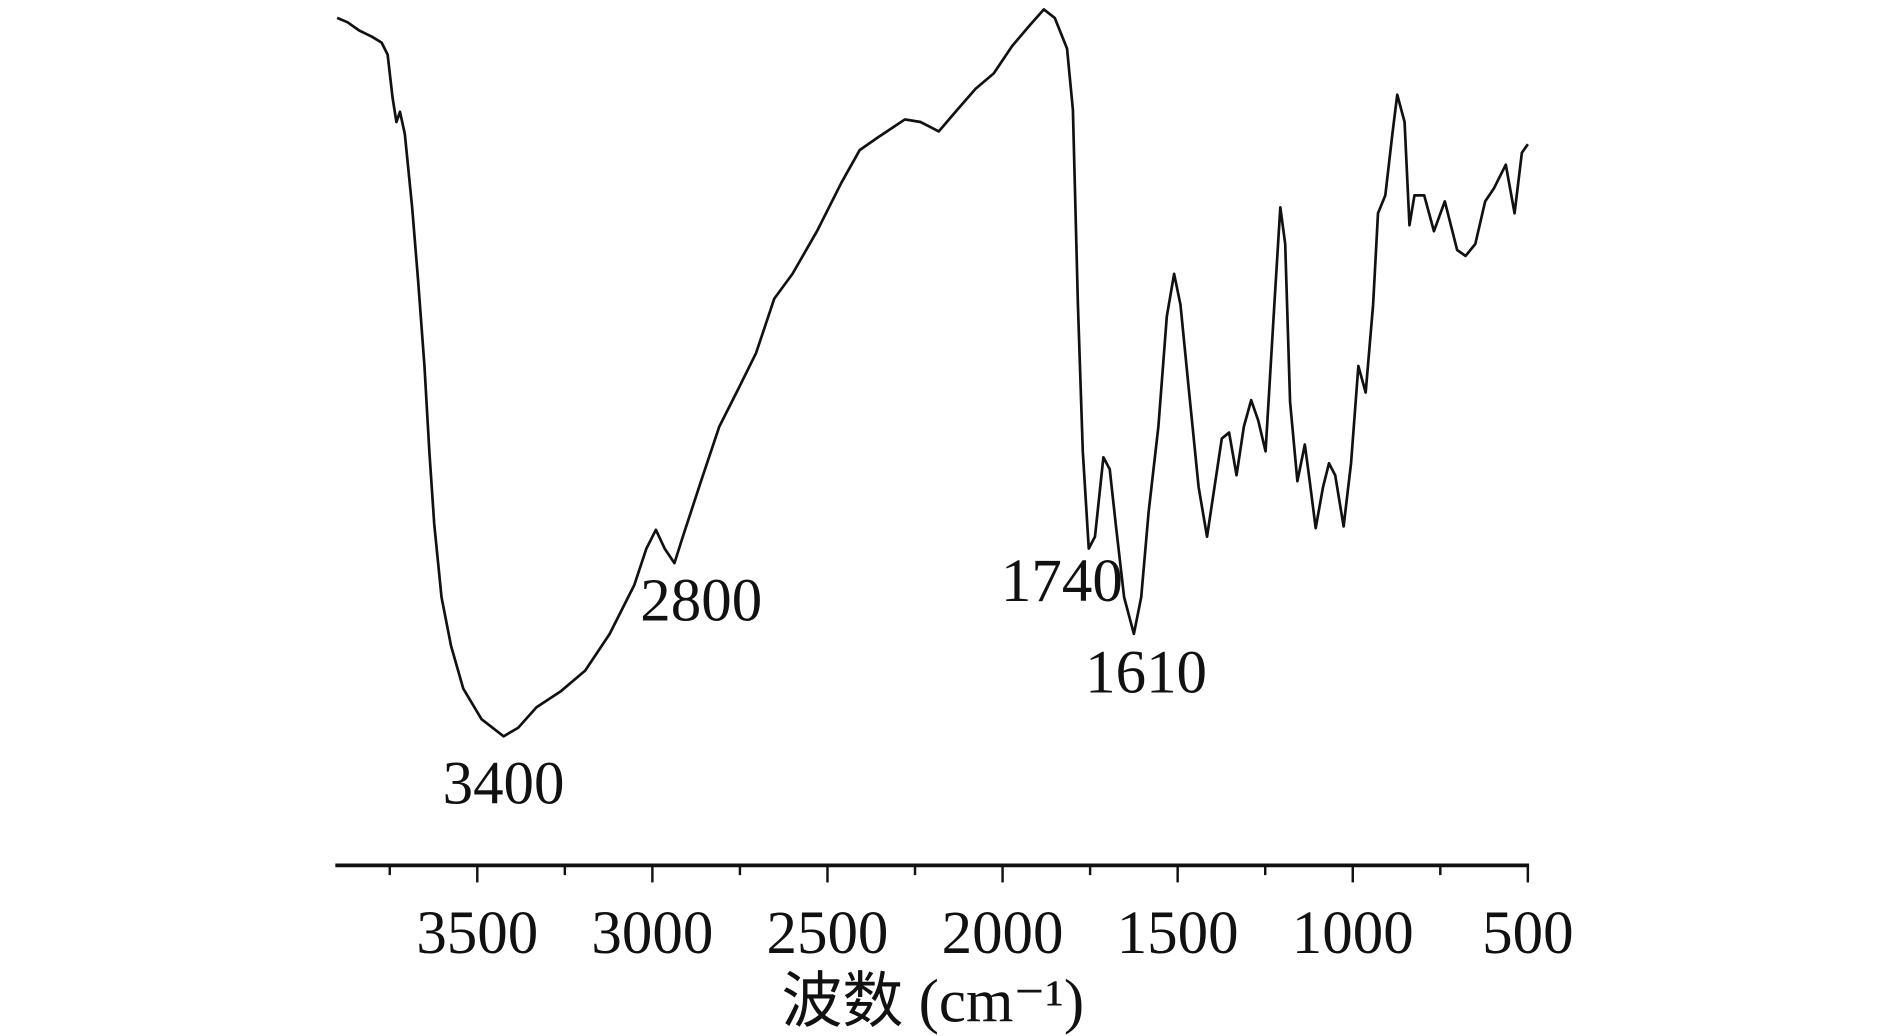  I want to click on x-tick-label: 2500, so click(828, 933).